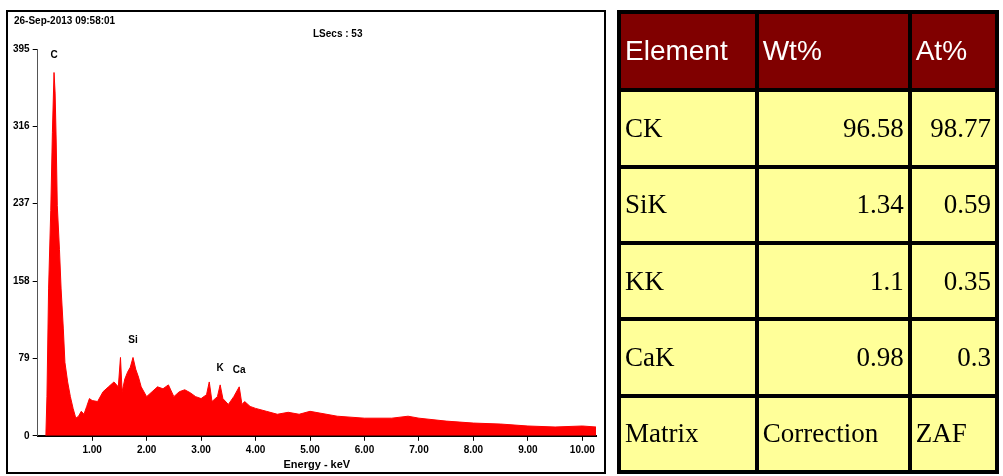 This screenshot has width=1003, height=476. Describe the element at coordinates (24, 358) in the screenshot. I see `y-tick-label: 79` at that location.